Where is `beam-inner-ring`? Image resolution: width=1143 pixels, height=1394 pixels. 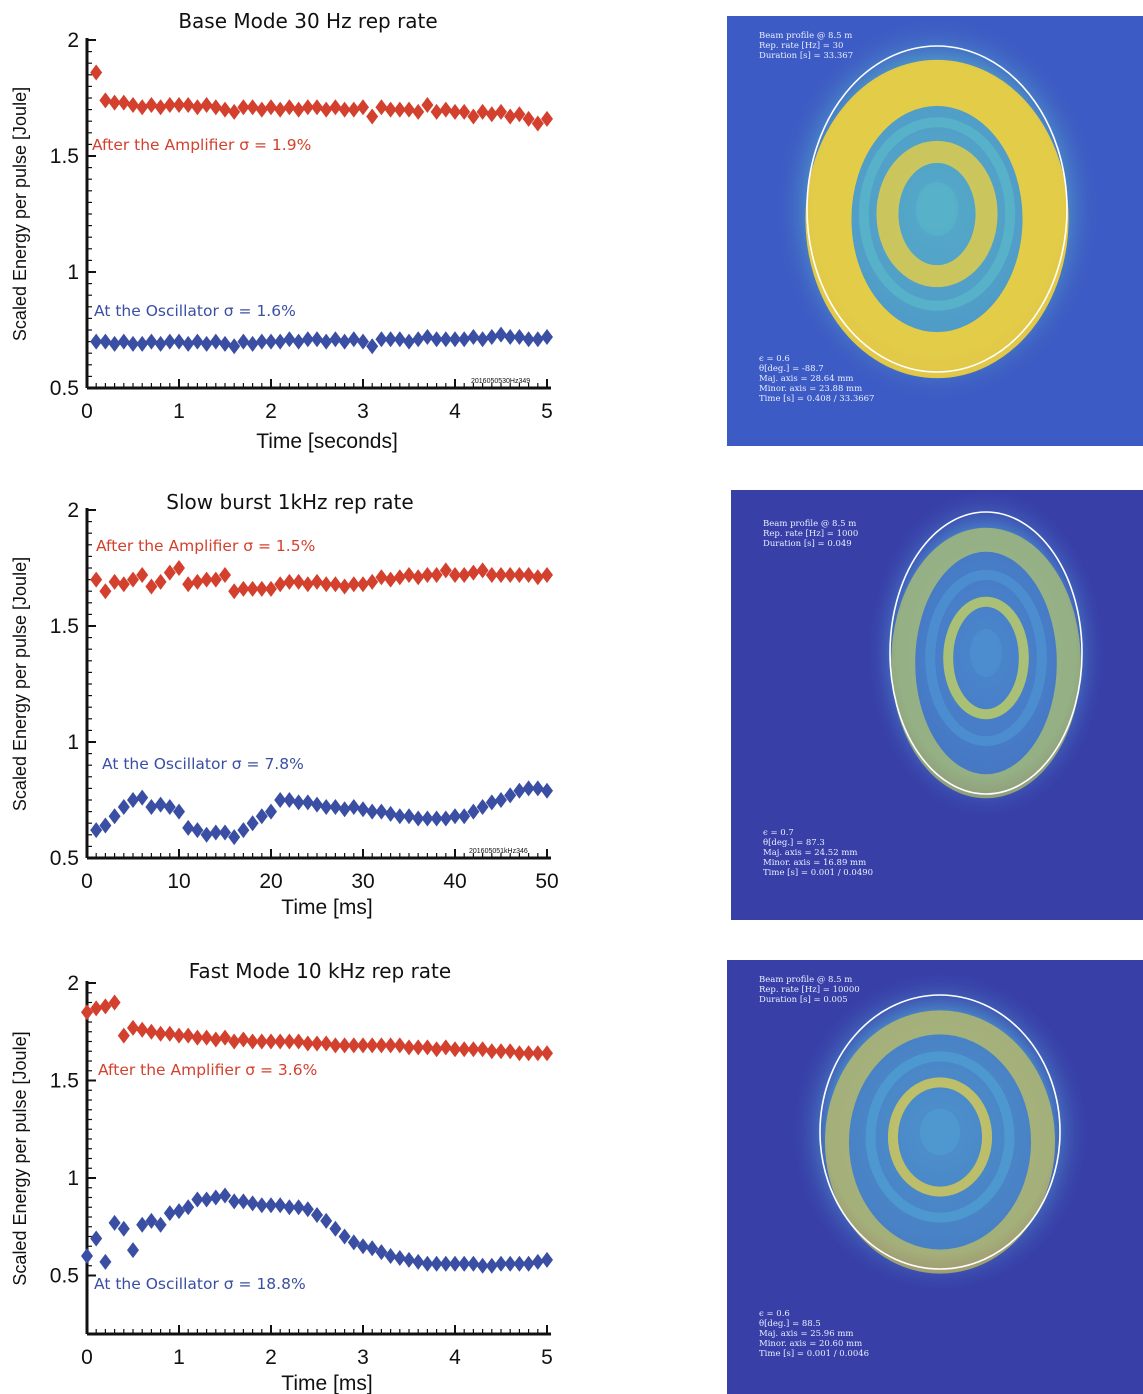 beam-inner-ring is located at coordinates (940, 1137).